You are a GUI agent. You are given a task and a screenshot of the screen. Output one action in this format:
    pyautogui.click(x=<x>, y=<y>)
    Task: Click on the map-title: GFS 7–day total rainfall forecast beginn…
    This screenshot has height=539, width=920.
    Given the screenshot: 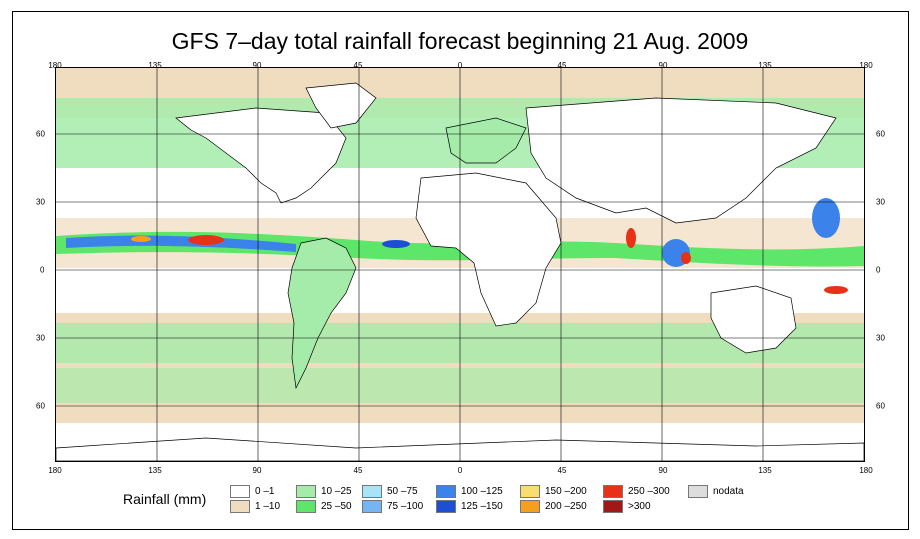 What is the action you would take?
    pyautogui.click(x=460, y=41)
    